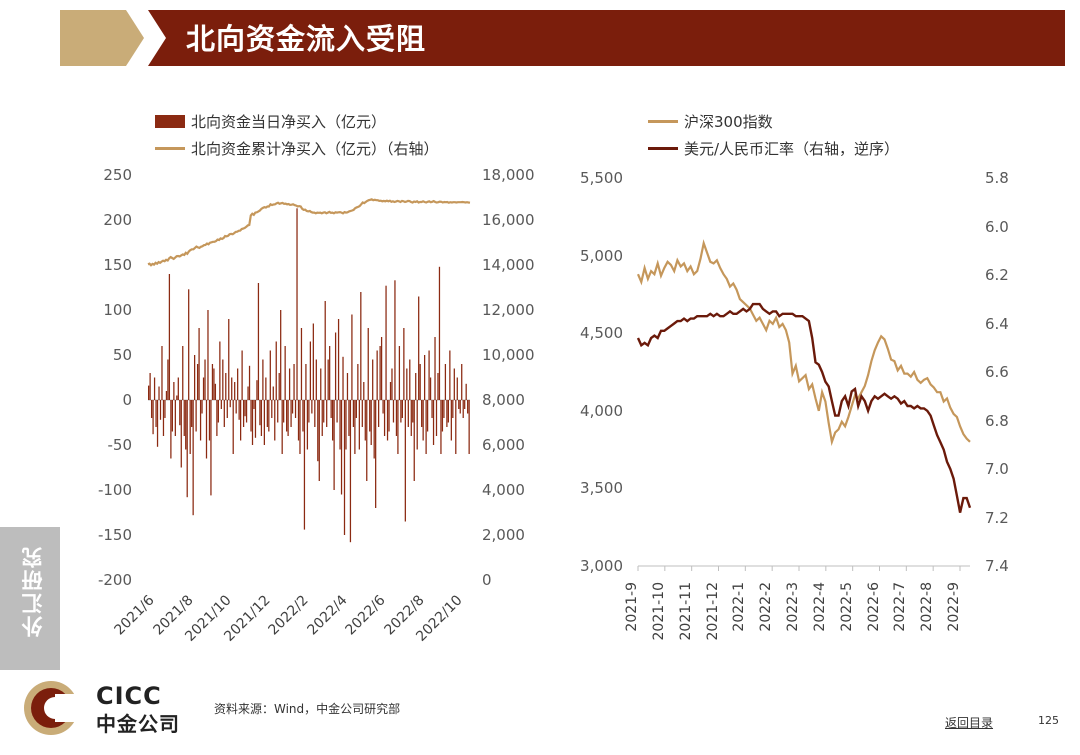 This screenshot has width=1080, height=755. I want to click on logo-text-en: CICC, so click(129, 696).